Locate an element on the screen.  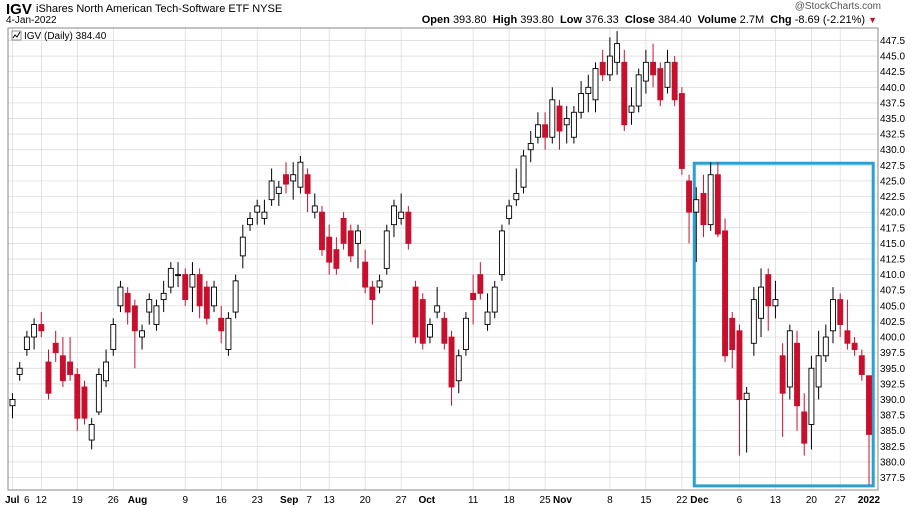
plot-legend: IGV (Daily) 384.40 is located at coordinates (59, 36).